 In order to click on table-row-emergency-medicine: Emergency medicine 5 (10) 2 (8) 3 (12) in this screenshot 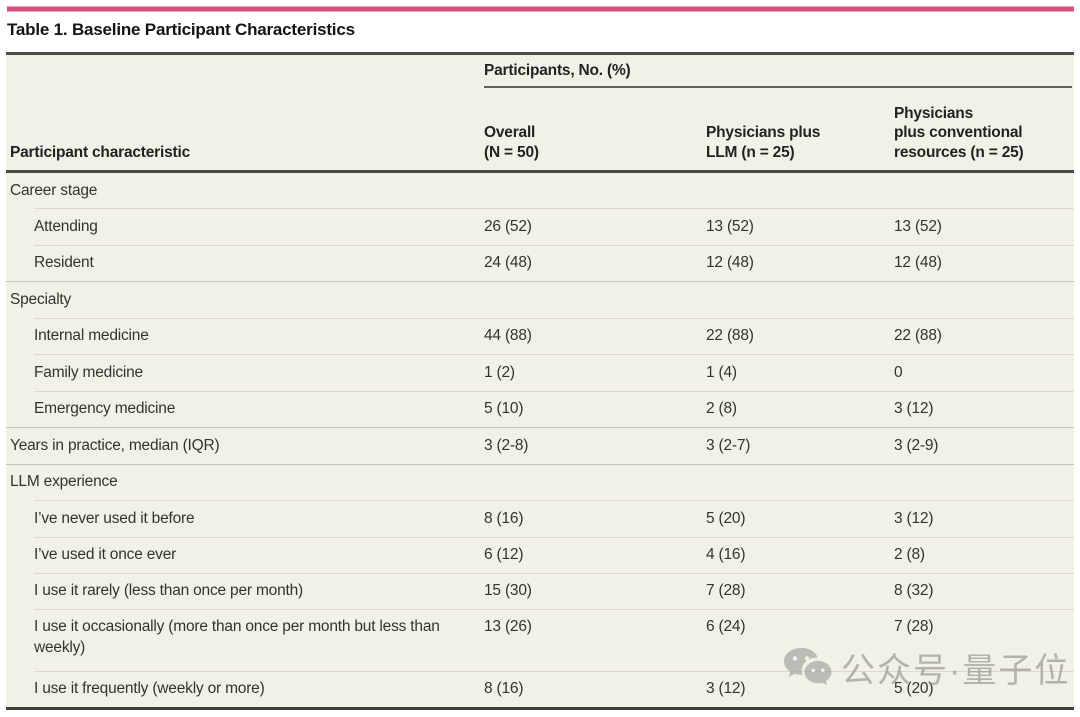, I will do `click(540, 409)`.